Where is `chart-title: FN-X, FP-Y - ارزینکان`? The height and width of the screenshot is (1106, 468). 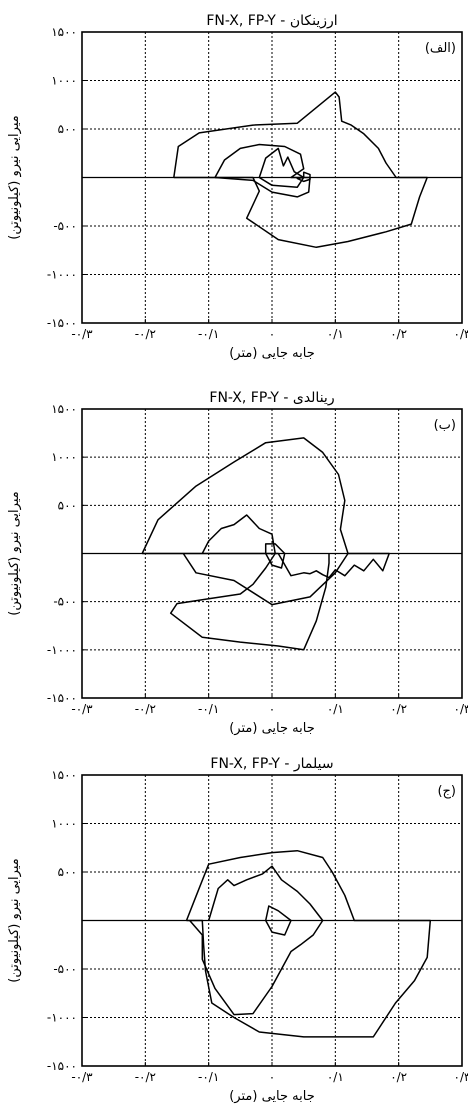 chart-title: FN-X, FP-Y - ارزینکان is located at coordinates (271, 21).